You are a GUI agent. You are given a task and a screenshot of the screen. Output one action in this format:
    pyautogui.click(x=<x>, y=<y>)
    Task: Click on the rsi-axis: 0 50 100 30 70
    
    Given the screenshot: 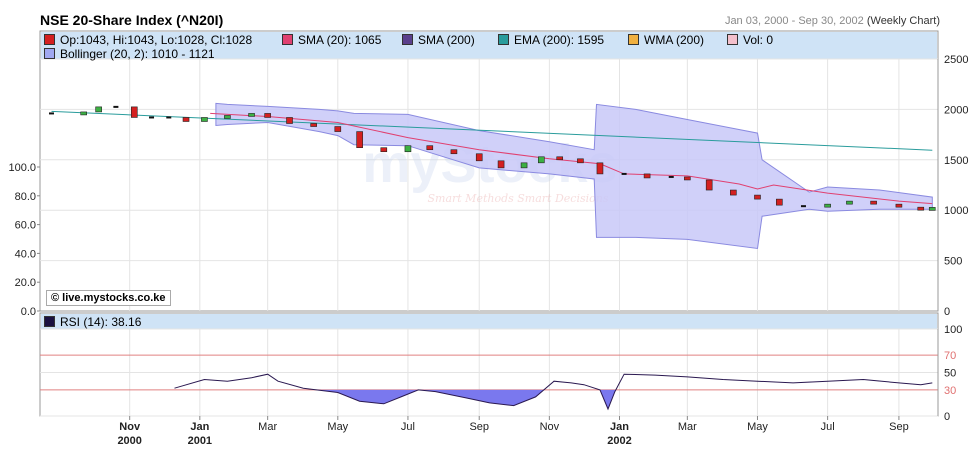 What is the action you would take?
    pyautogui.click(x=949, y=373)
    